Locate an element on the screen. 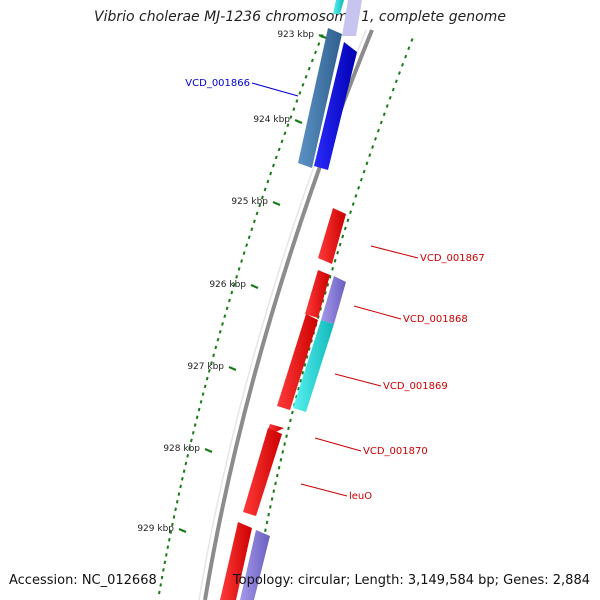  scale-label: 929 kbp is located at coordinates (155, 529).